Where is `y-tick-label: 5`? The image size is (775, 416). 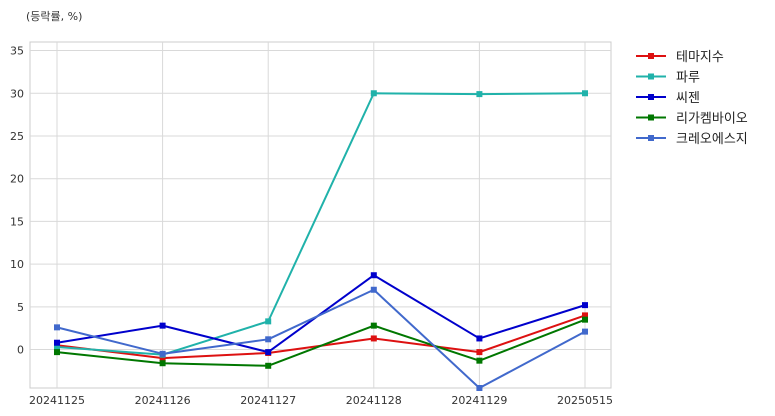
y-tick-label: 5 is located at coordinates (20, 307).